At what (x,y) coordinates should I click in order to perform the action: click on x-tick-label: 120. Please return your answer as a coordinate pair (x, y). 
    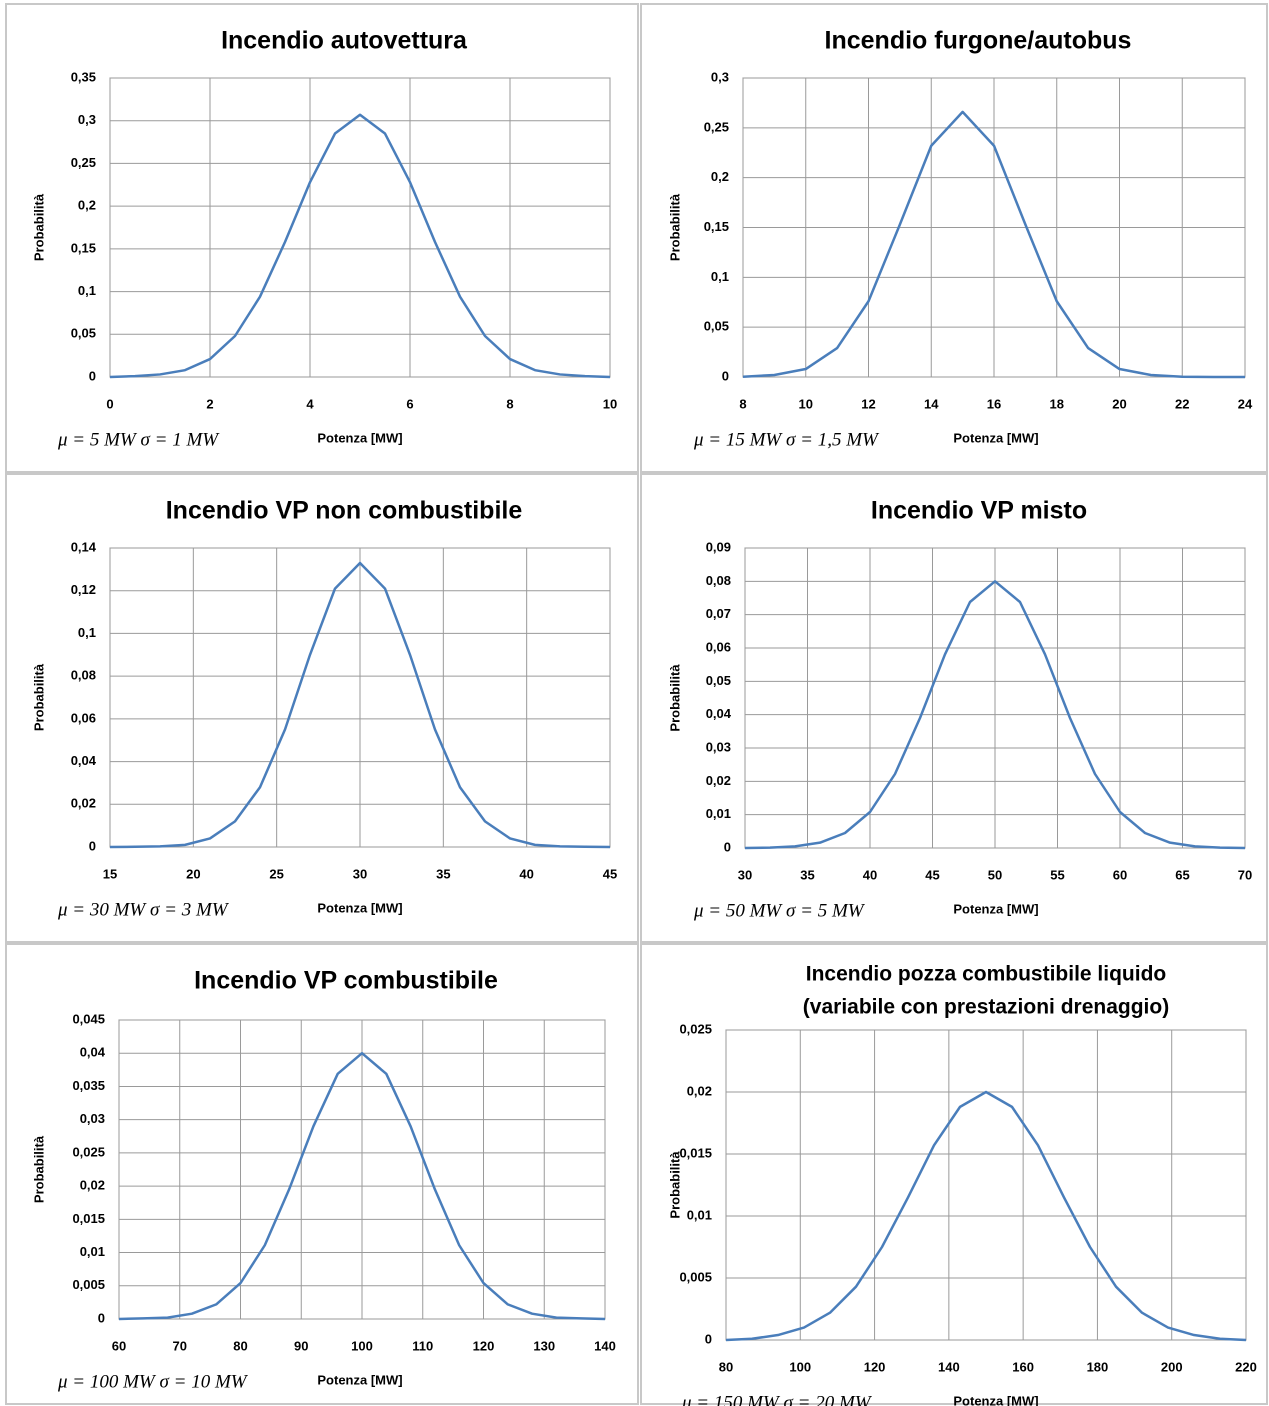
    Looking at the image, I should click on (484, 1345).